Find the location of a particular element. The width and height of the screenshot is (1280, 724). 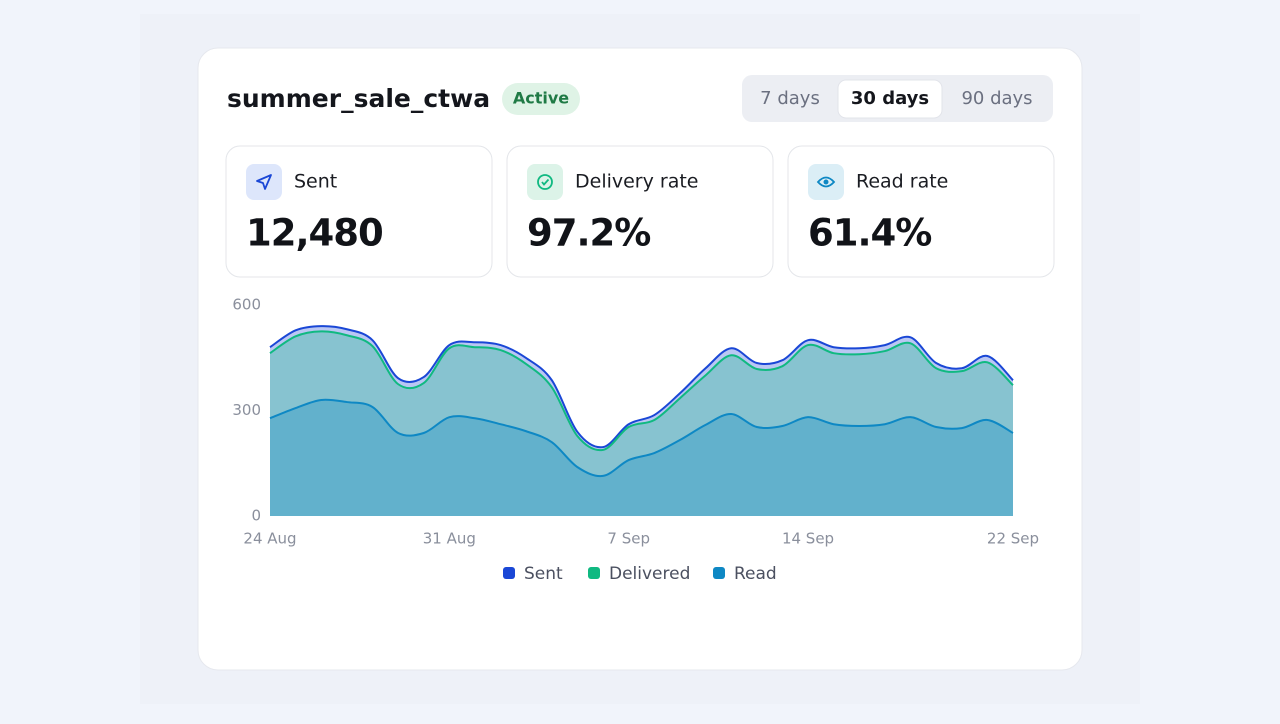

metric-value: 97.2% is located at coordinates (588, 233).